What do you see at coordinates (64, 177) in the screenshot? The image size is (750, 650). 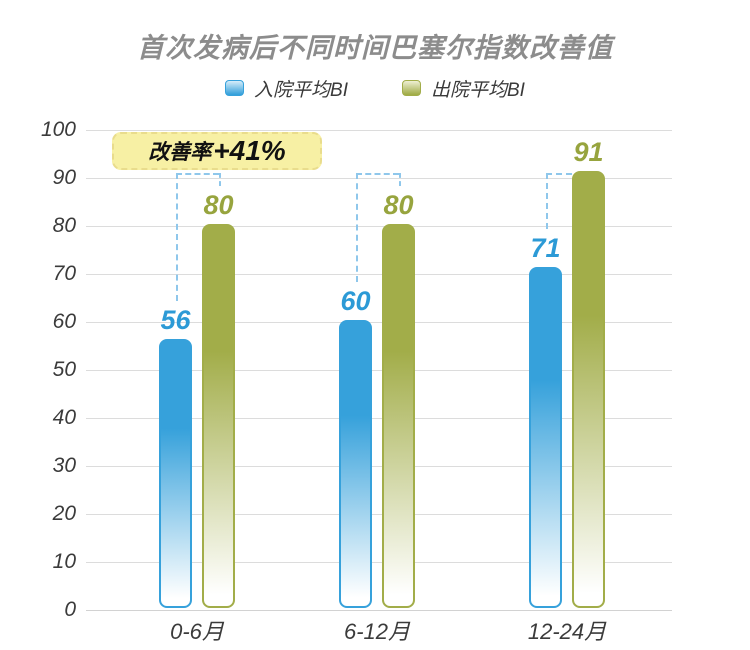 I see `y-tick-label: 90` at bounding box center [64, 177].